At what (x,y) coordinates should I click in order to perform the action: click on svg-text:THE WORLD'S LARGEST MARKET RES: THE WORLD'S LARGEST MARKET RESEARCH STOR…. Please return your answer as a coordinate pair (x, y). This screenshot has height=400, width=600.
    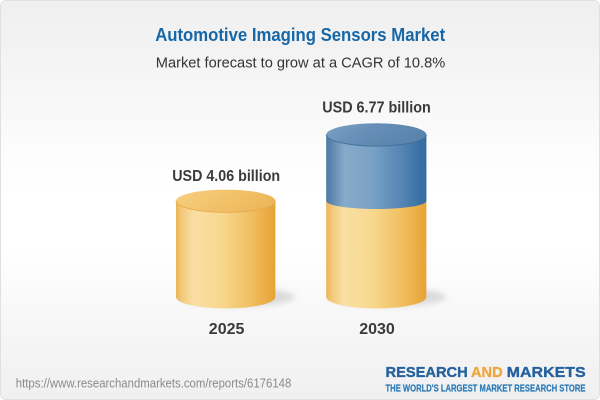
    Looking at the image, I should click on (486, 388).